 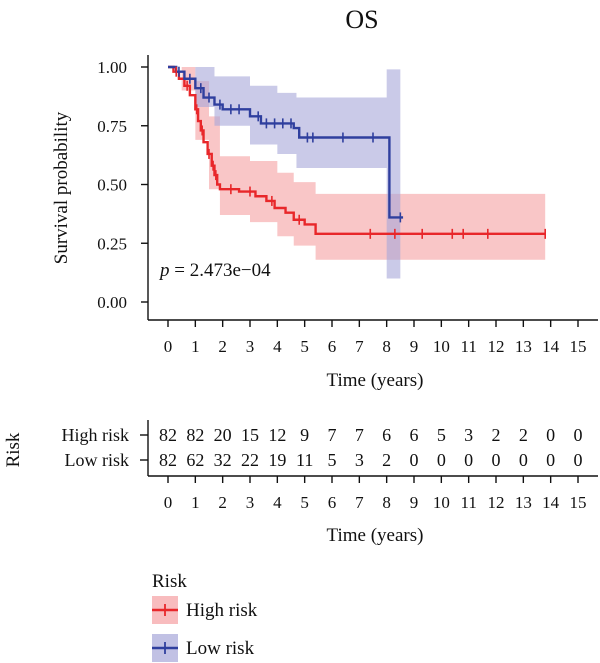 I want to click on risk-table-title: Risk, so click(x=13, y=449).